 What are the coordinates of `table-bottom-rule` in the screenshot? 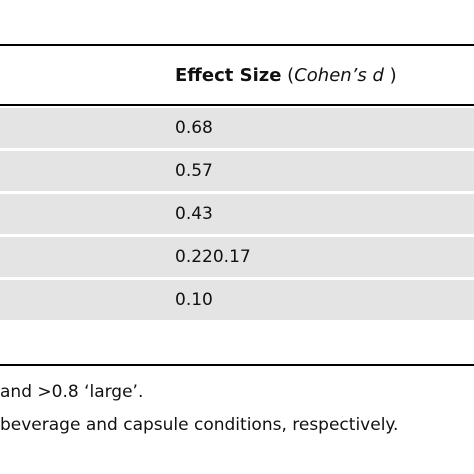 It's located at (237, 365).